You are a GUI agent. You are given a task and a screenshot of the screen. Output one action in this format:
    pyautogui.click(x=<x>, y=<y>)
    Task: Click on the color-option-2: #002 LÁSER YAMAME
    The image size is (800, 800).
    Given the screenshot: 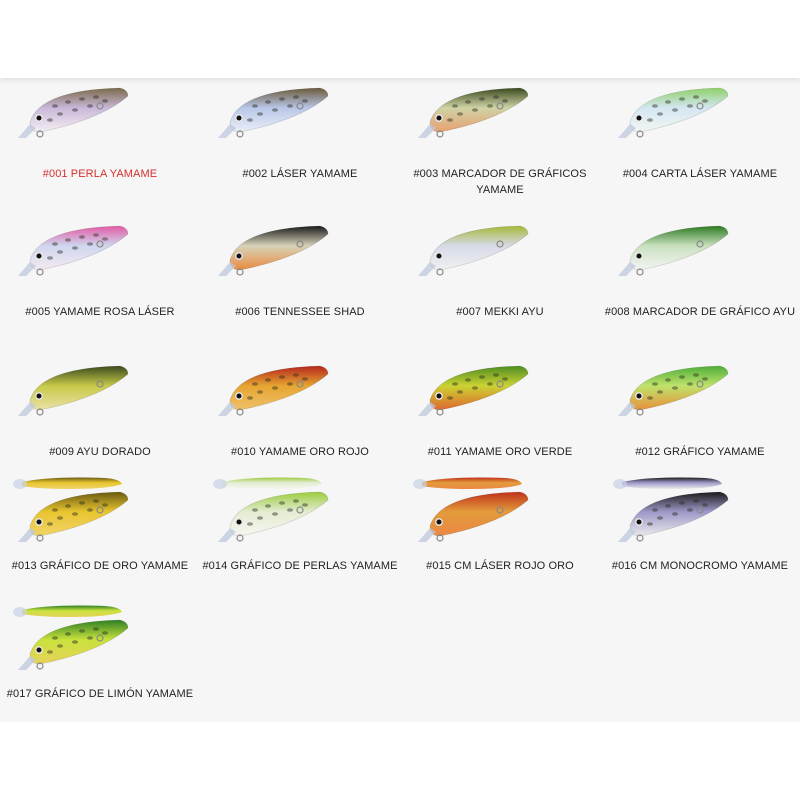 What is the action you would take?
    pyautogui.click(x=300, y=142)
    